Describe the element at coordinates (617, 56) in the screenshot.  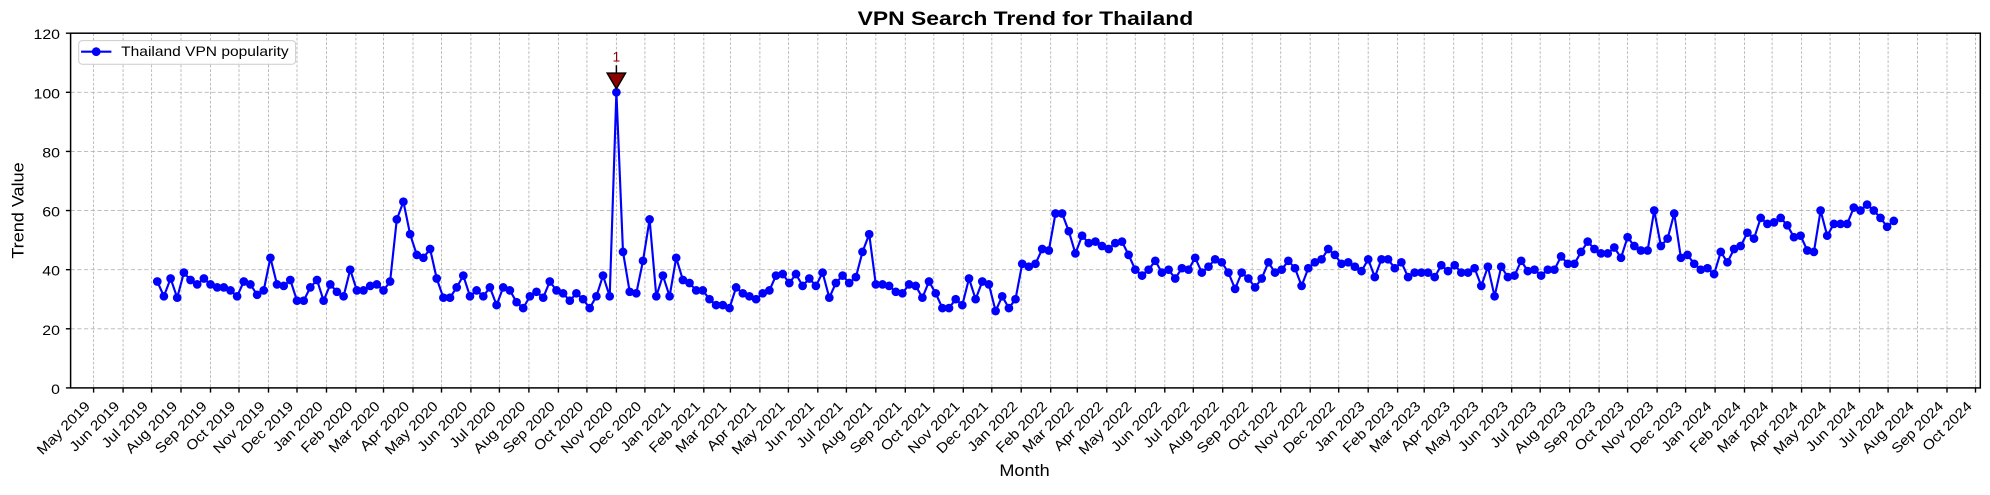
I see `svg-text: 1` at that location.